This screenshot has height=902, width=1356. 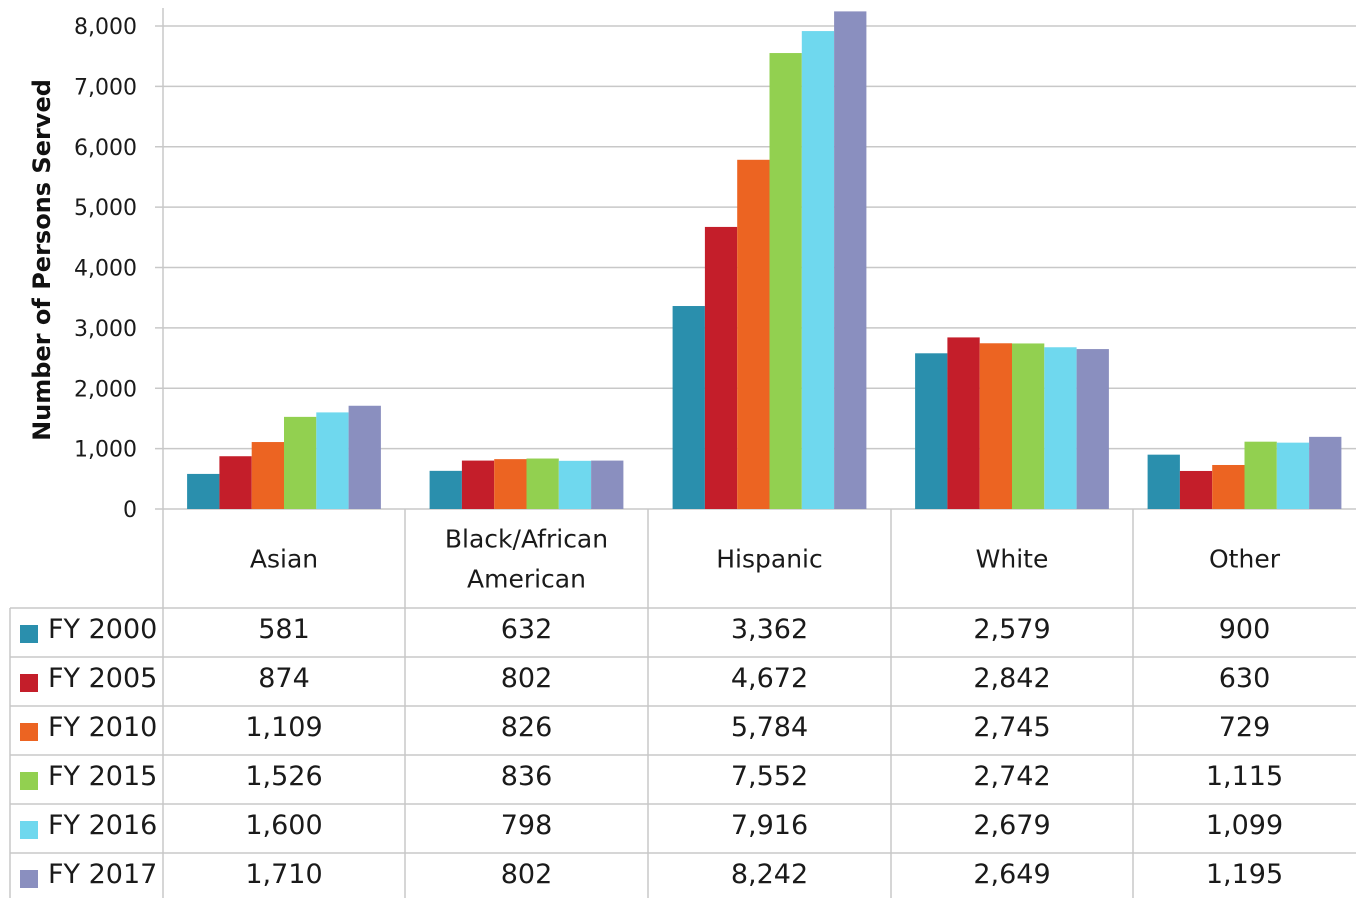 What do you see at coordinates (1245, 678) in the screenshot?
I see `data-label: 630` at bounding box center [1245, 678].